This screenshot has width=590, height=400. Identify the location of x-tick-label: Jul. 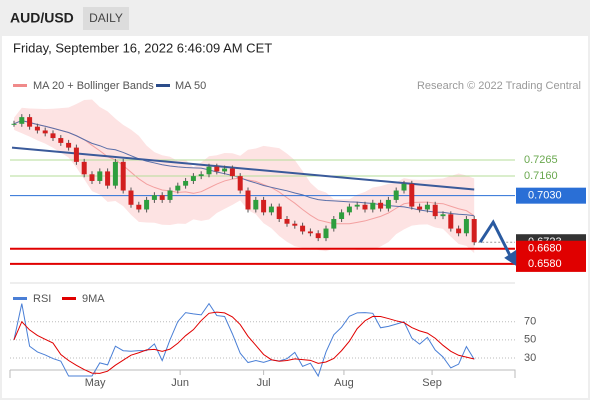
(264, 383).